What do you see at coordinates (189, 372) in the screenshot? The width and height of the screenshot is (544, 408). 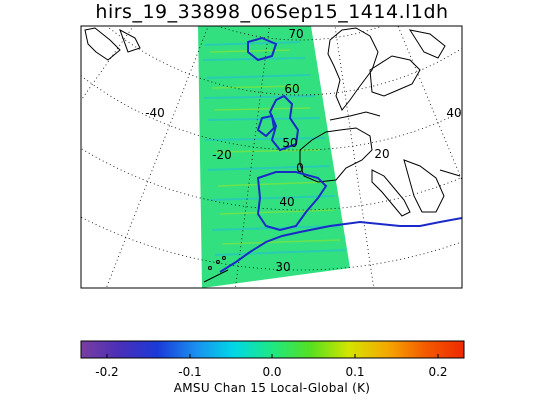 I see `colorbar-tick-label: -0.1` at bounding box center [189, 372].